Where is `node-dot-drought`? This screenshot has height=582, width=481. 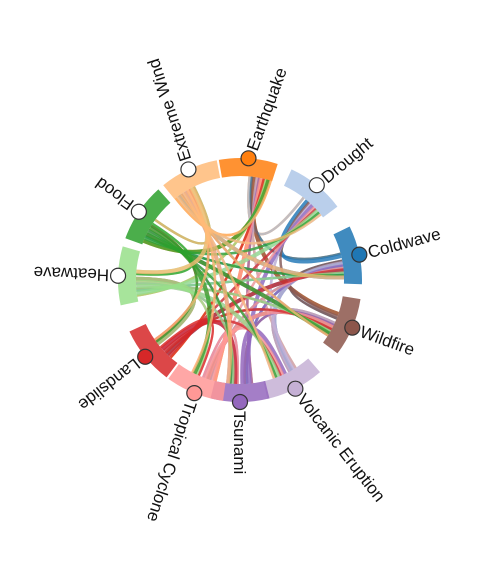
node-dot-drought is located at coordinates (316, 185).